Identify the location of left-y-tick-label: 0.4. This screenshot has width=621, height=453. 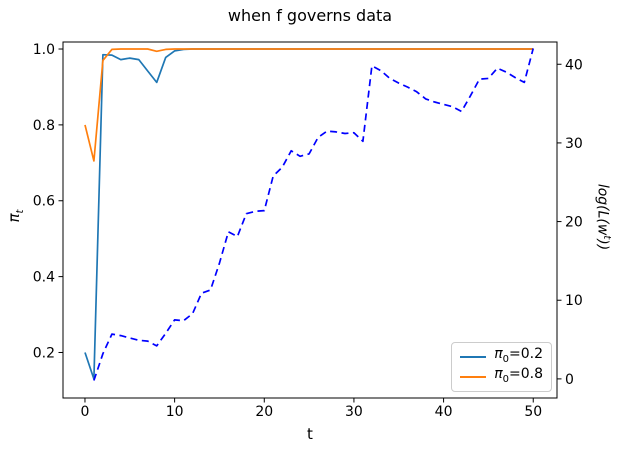
(44, 278).